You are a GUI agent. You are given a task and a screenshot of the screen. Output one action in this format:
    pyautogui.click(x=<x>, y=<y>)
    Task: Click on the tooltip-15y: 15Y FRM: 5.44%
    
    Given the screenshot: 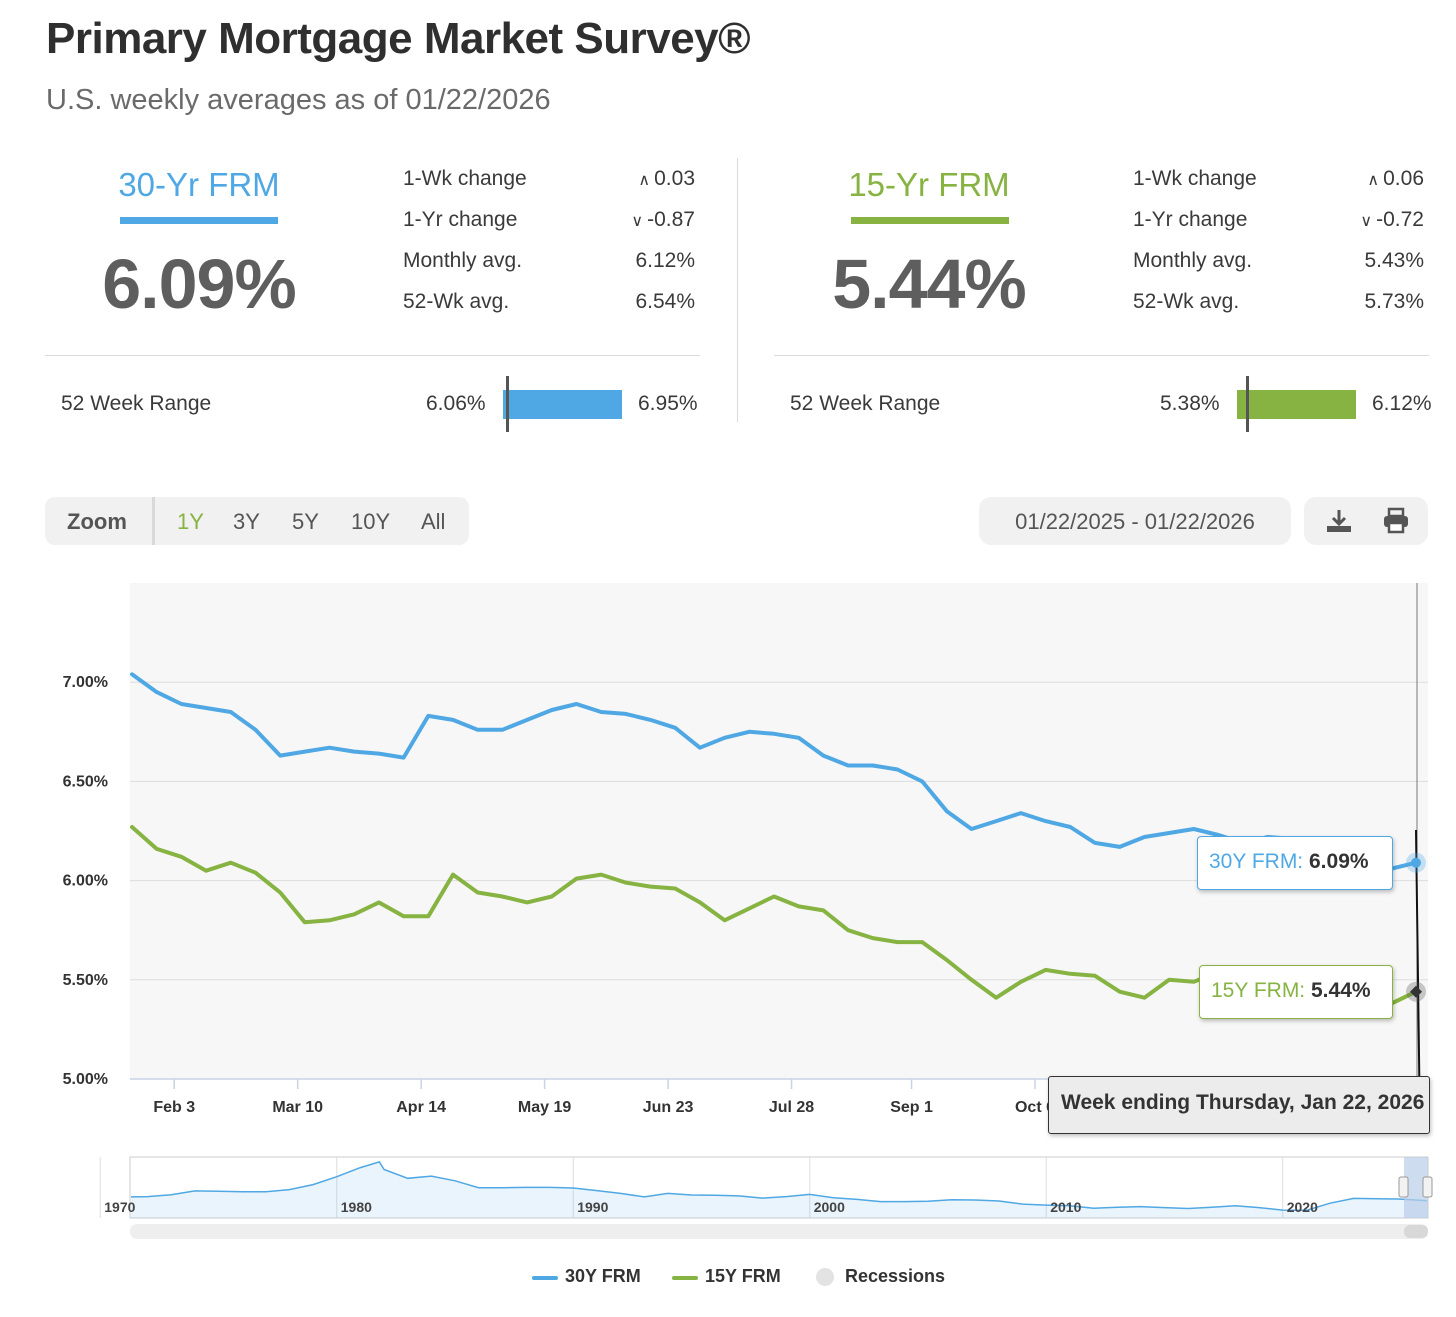 What is the action you would take?
    pyautogui.click(x=1296, y=992)
    